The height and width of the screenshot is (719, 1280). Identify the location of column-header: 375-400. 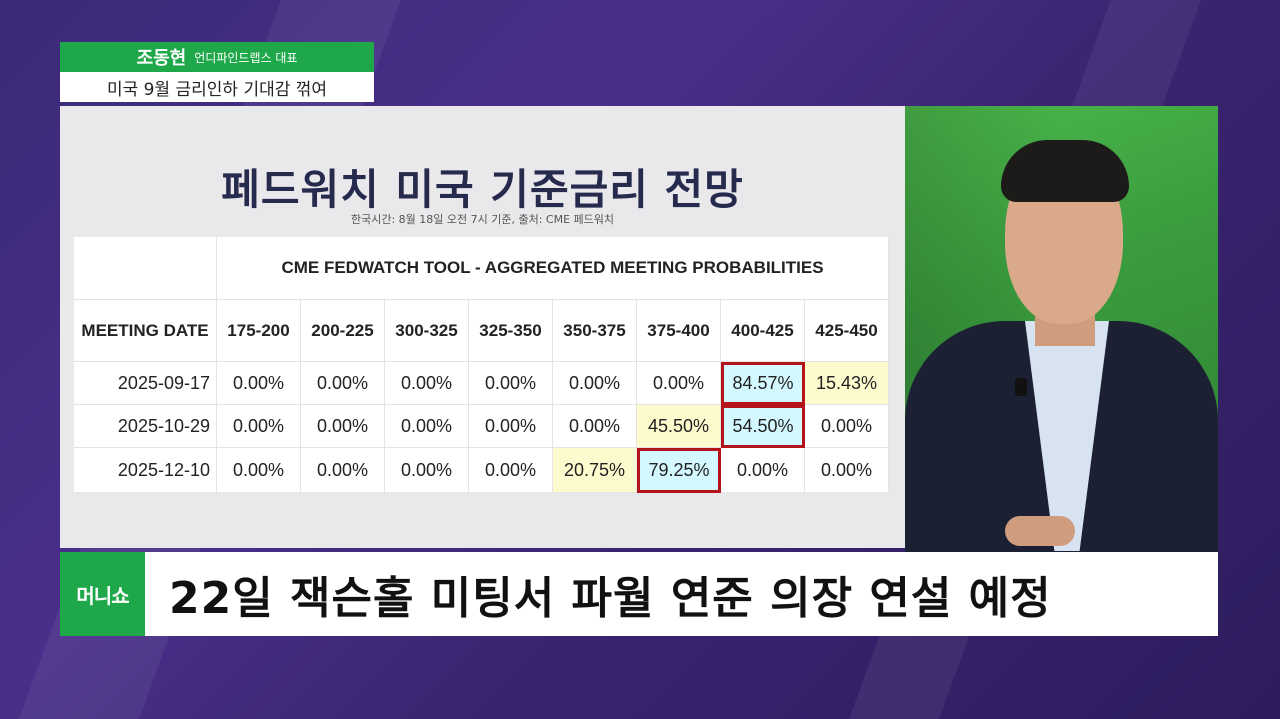
(679, 331).